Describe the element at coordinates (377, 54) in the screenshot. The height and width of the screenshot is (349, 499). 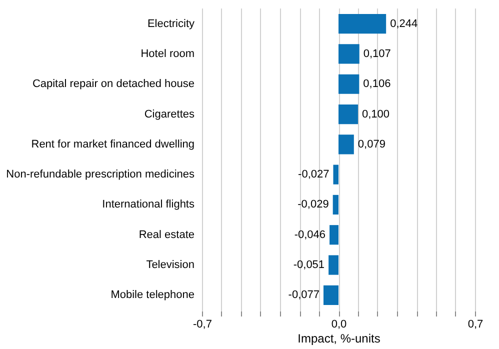
I see `data-label: 0,107` at that location.